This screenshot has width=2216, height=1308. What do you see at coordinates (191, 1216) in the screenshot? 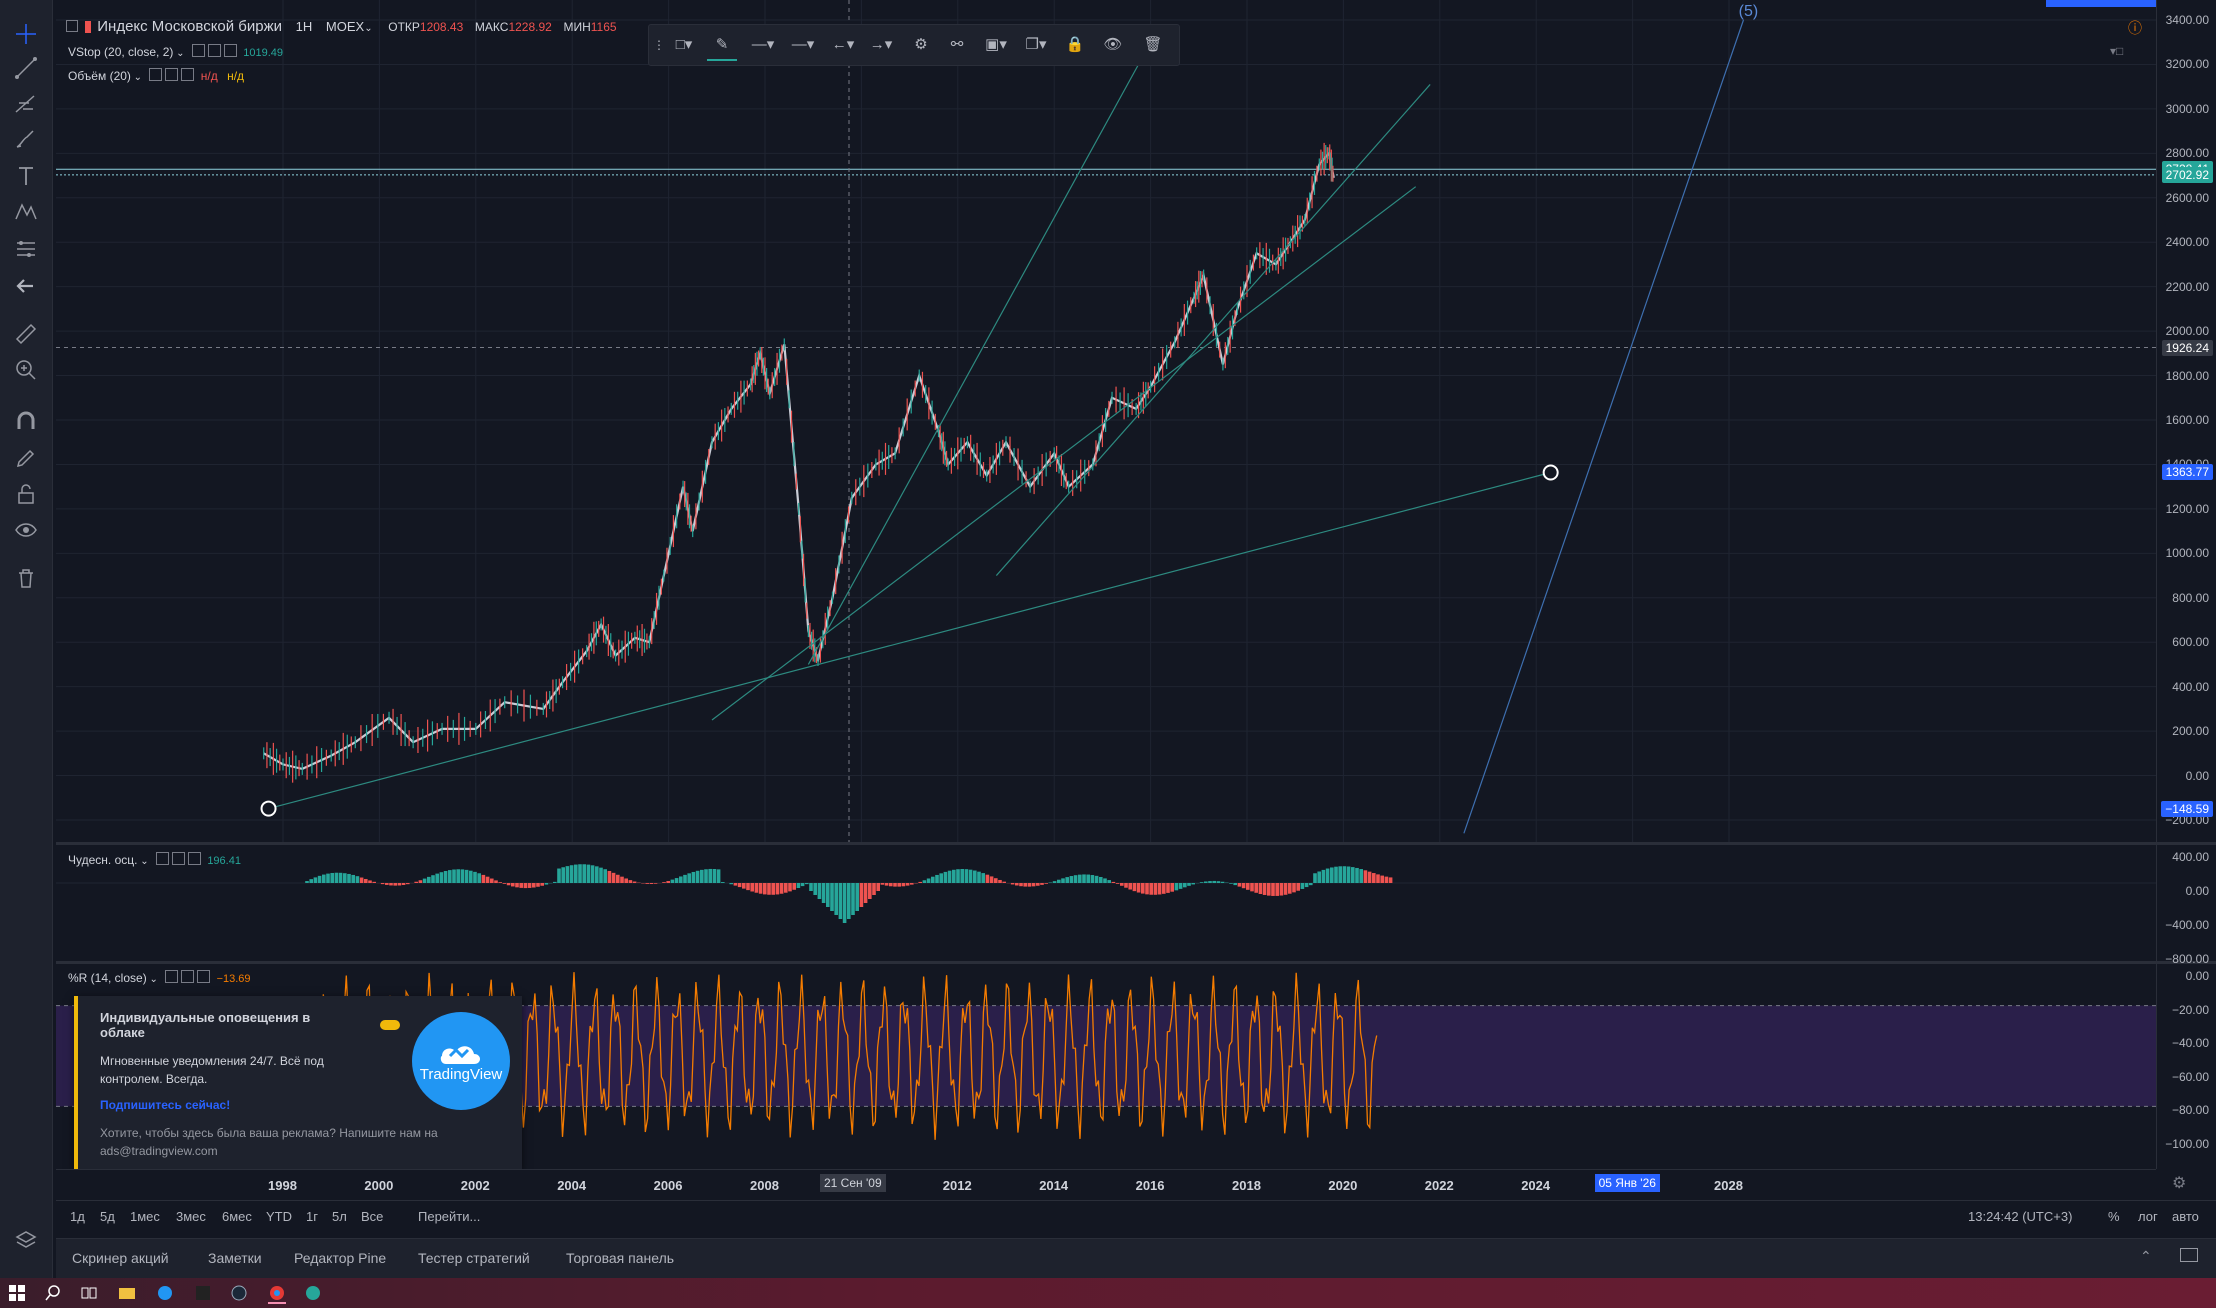
I see `period-button: 3мес` at bounding box center [191, 1216].